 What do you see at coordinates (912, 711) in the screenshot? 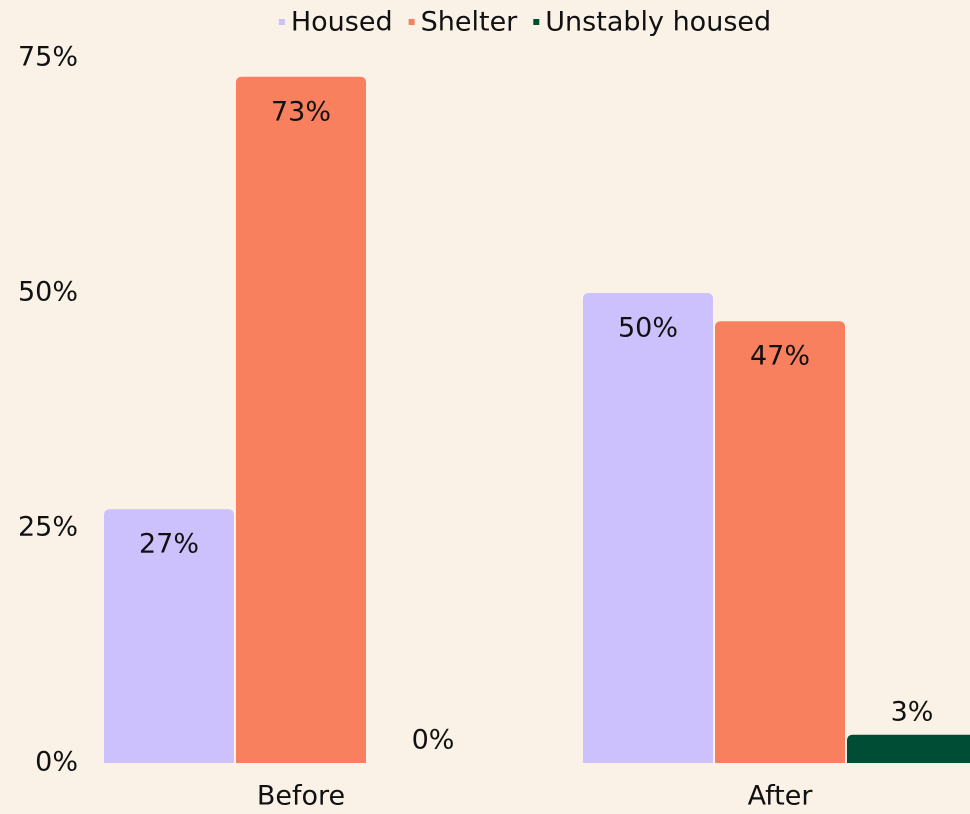
I see `value-label: 3%` at bounding box center [912, 711].